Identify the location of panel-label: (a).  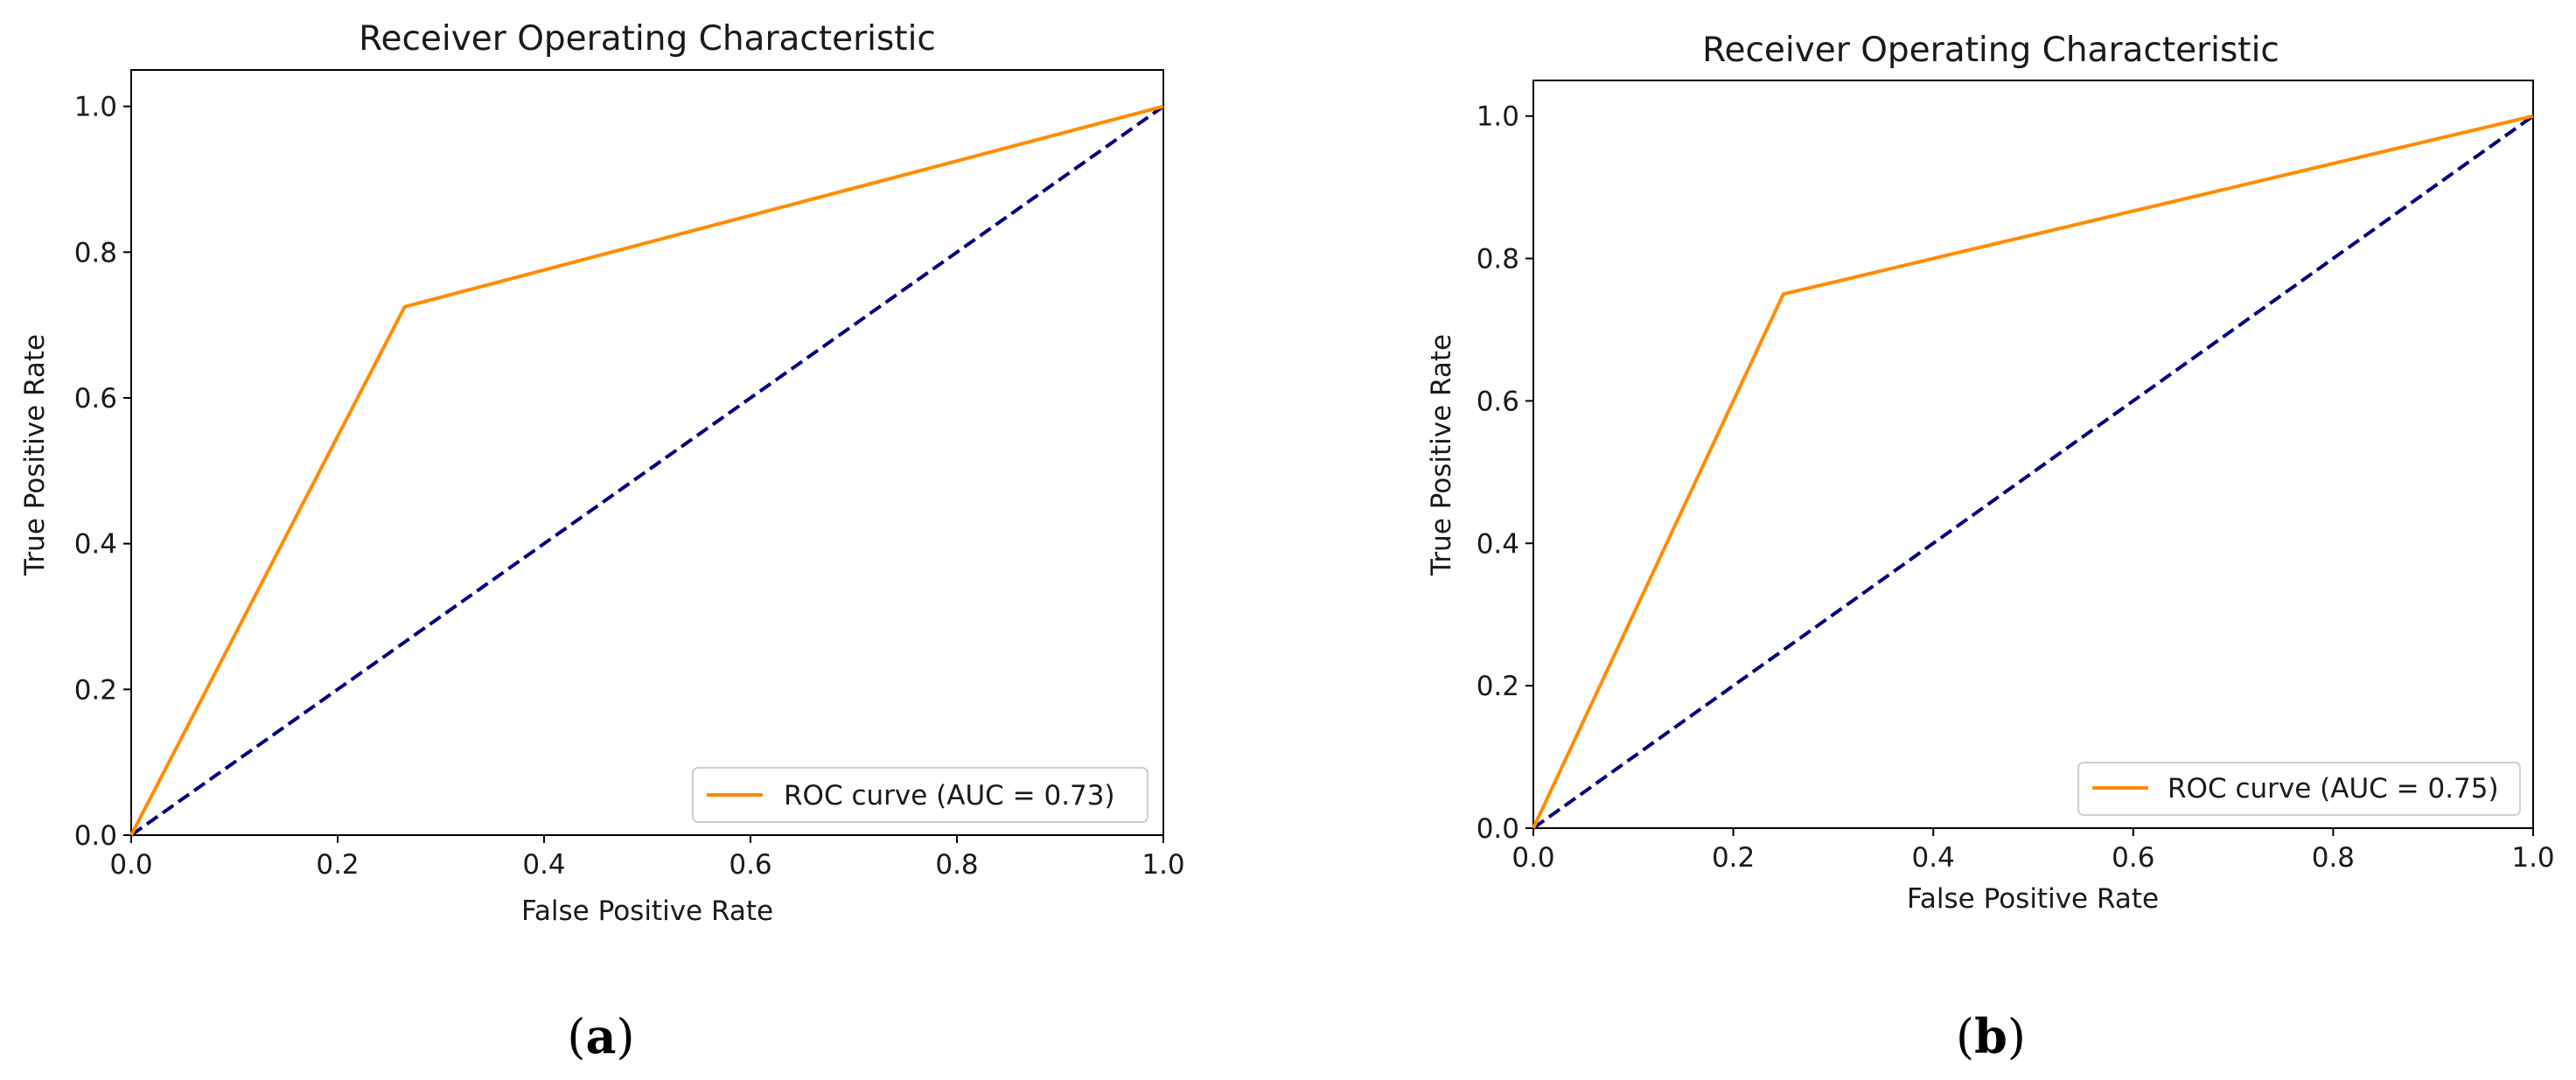
(600, 1036).